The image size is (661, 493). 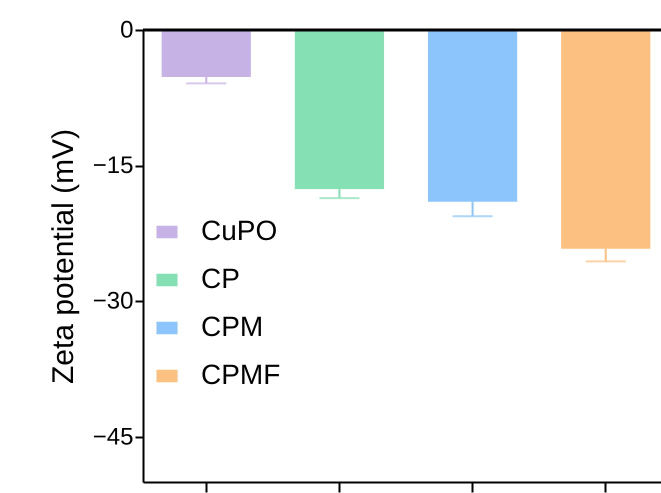 What do you see at coordinates (127, 30) in the screenshot?
I see `y-tick-label: 0` at bounding box center [127, 30].